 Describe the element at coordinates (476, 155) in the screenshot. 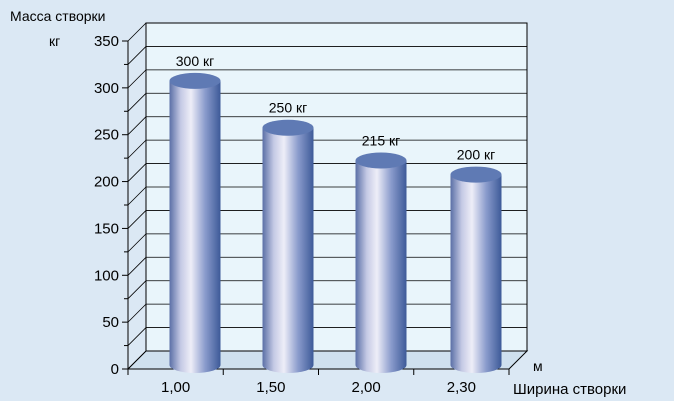

I see `data-label: 200 кг` at that location.